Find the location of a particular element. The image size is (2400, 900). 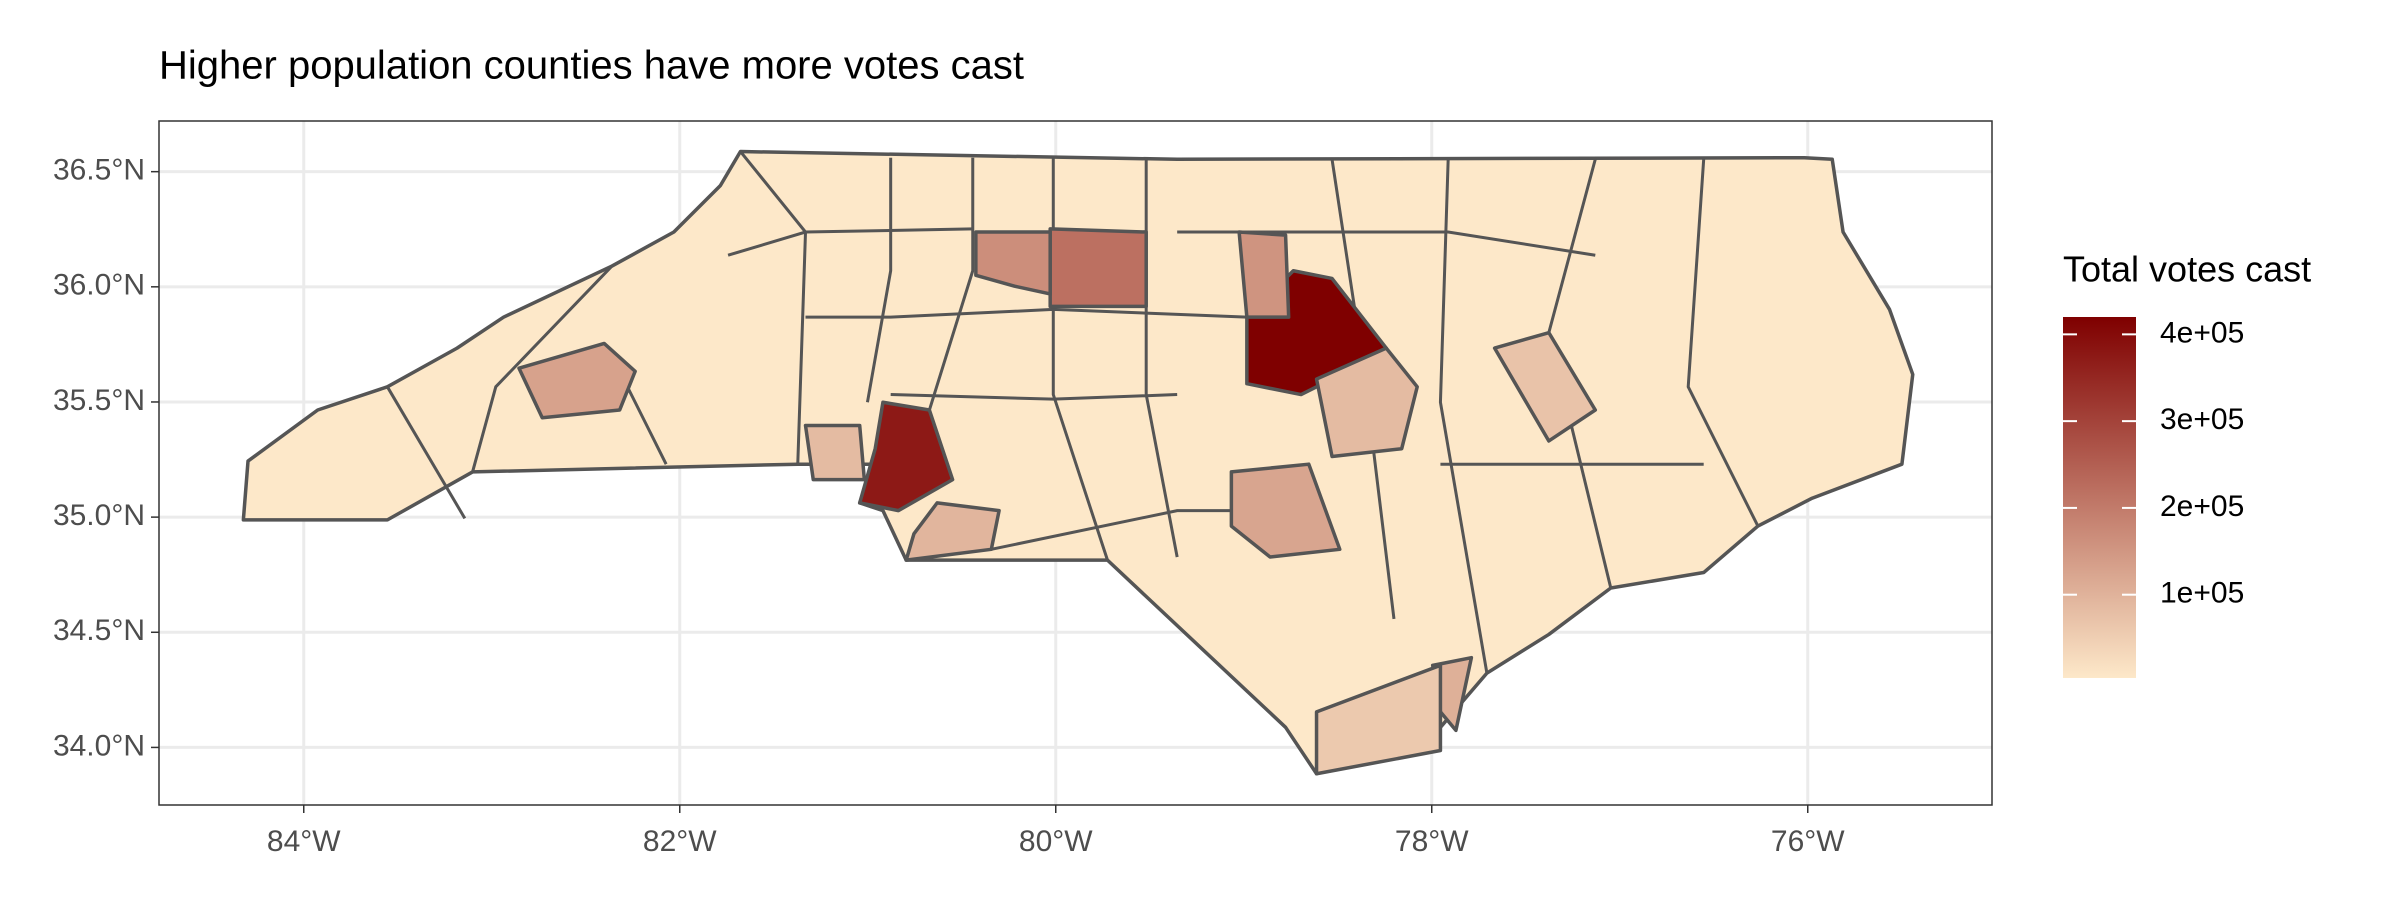

y-tick-label: 35.5°N is located at coordinates (99, 400).